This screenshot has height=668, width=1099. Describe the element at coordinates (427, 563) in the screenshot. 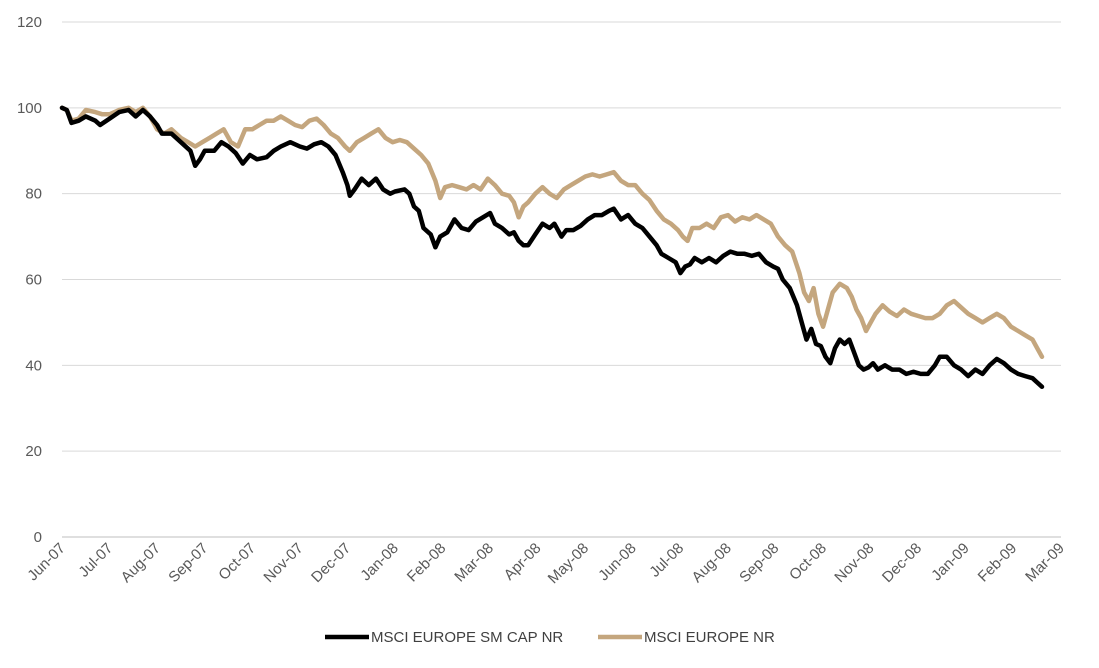

I see `x-tick-label: Feb-08` at that location.